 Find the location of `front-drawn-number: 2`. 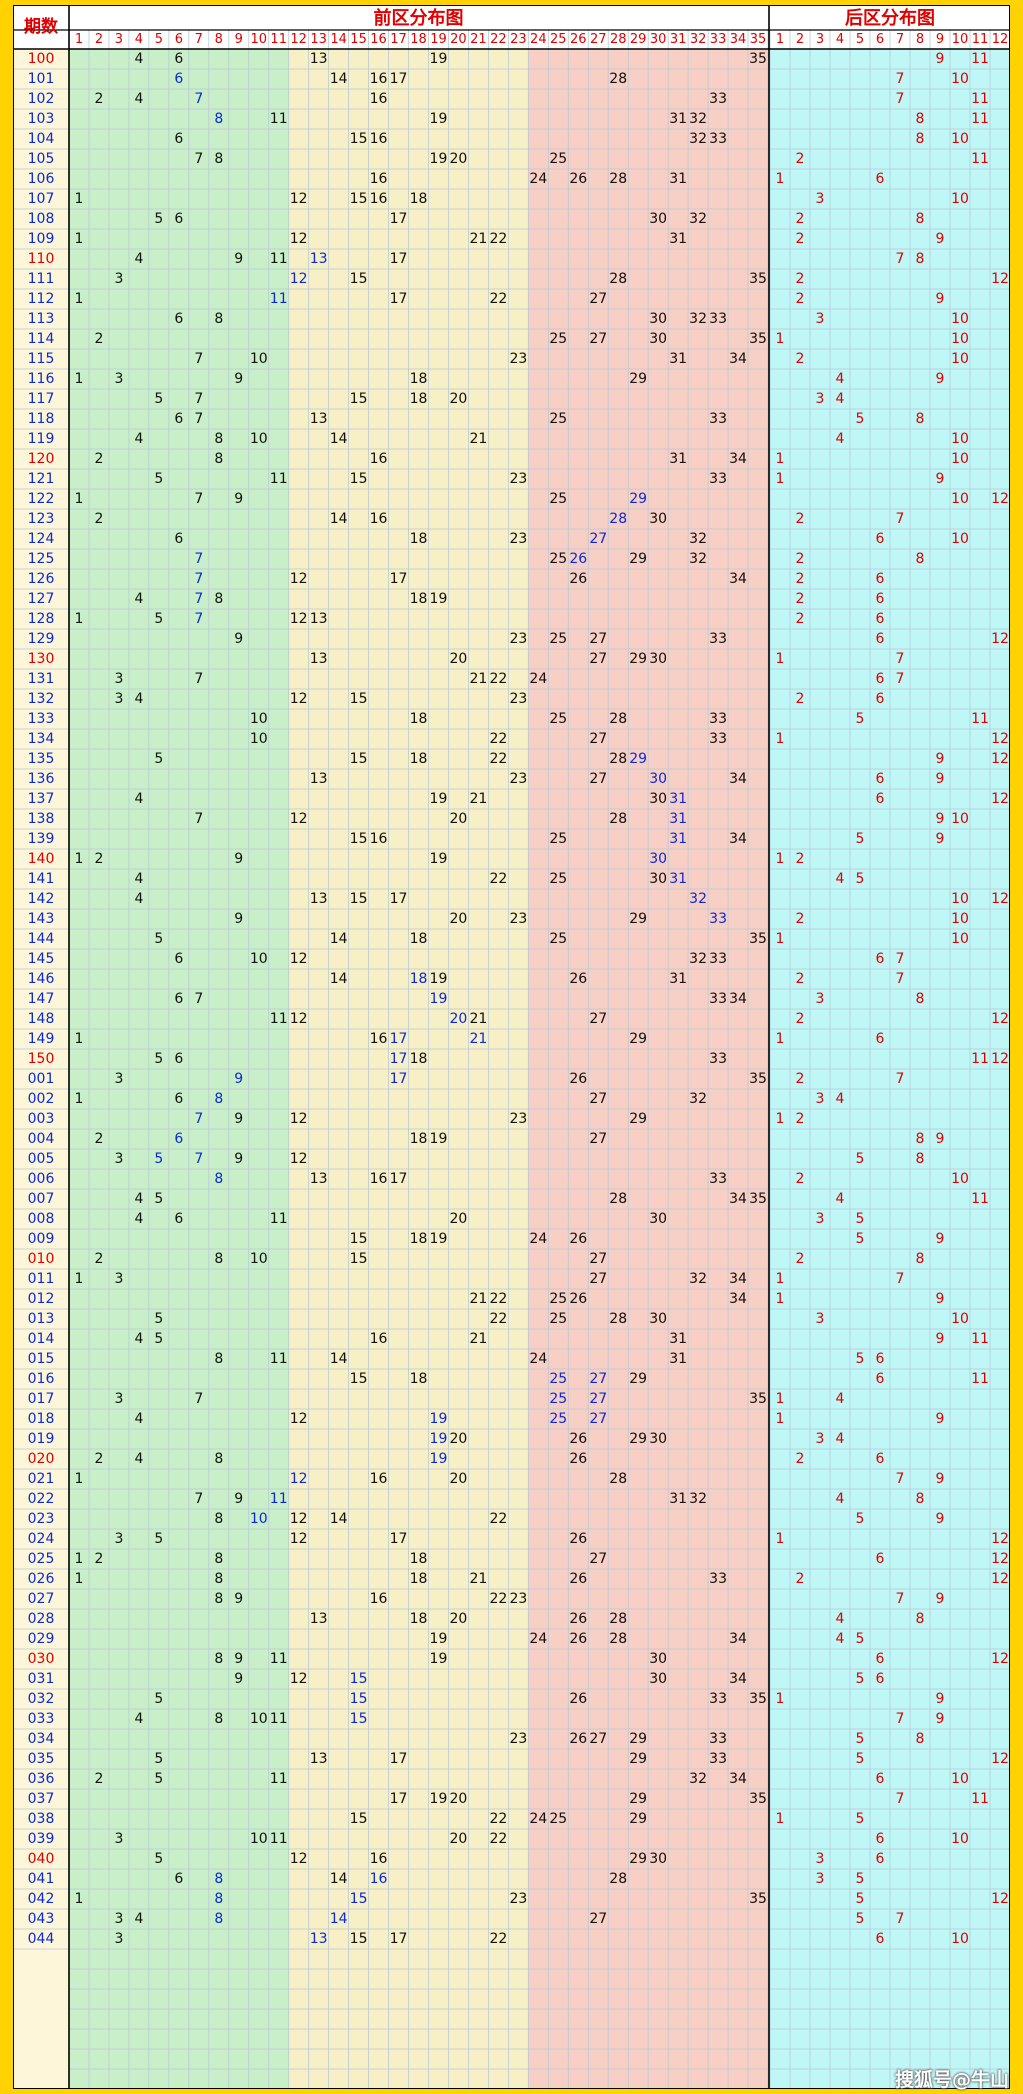

front-drawn-number: 2 is located at coordinates (98, 1559).